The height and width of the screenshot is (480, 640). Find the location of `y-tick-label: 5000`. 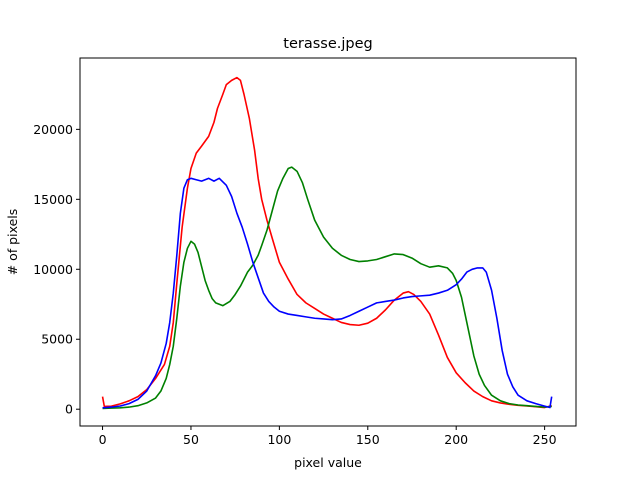

y-tick-label: 5000 is located at coordinates (57, 339).